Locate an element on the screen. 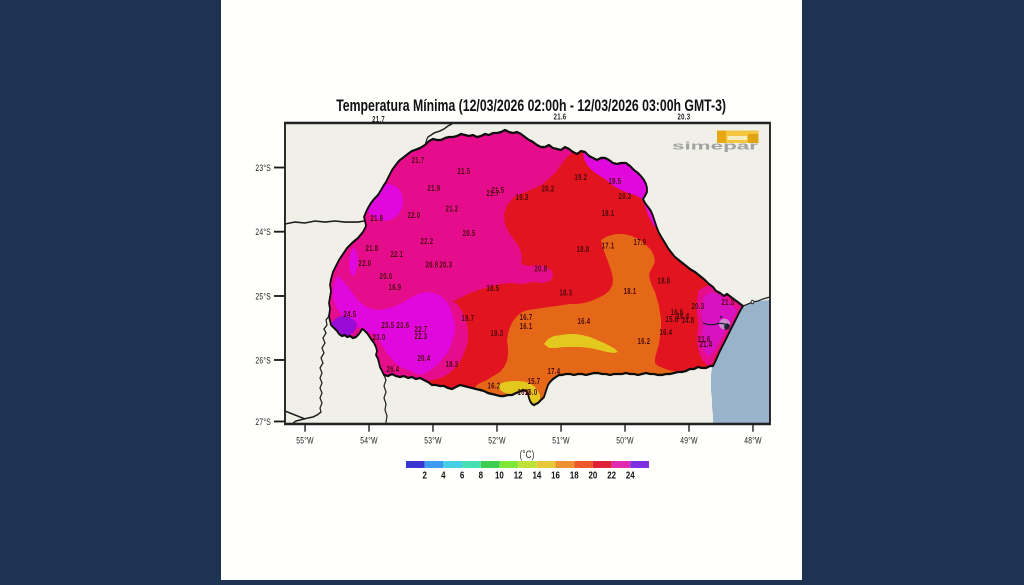  svg-text: simepar is located at coordinates (715, 145).